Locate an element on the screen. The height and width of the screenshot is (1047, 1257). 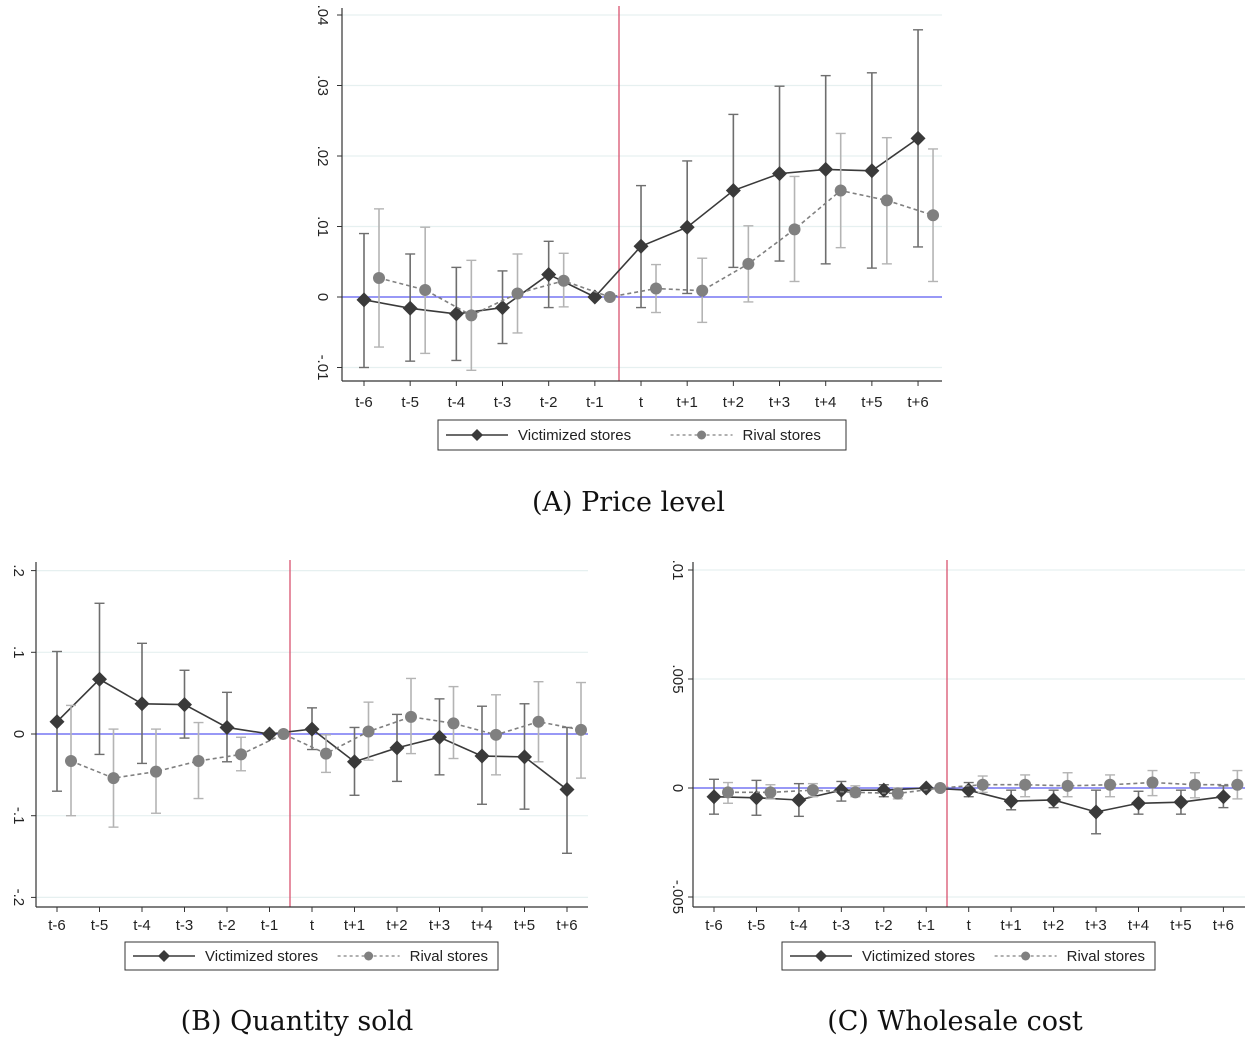
legend-box is located at coordinates (642, 435).